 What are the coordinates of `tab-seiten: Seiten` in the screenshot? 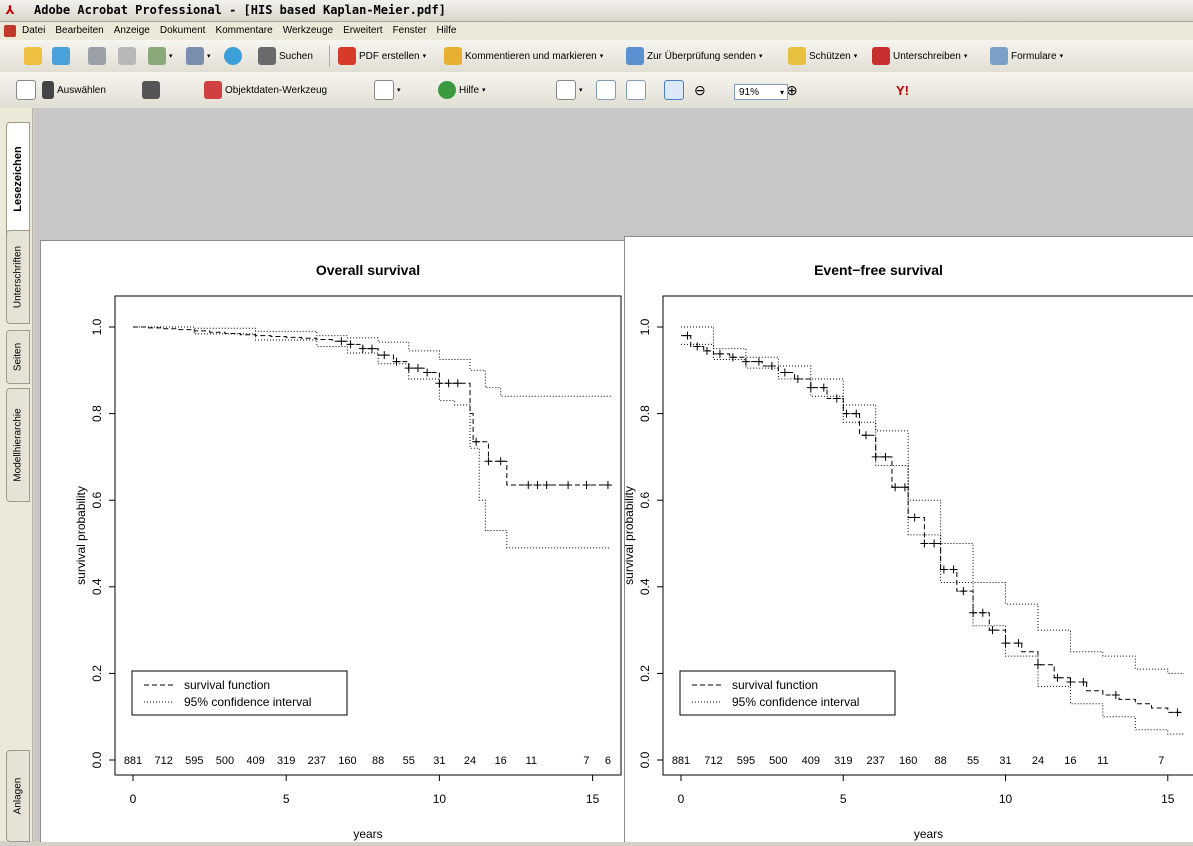 It's located at (18, 357).